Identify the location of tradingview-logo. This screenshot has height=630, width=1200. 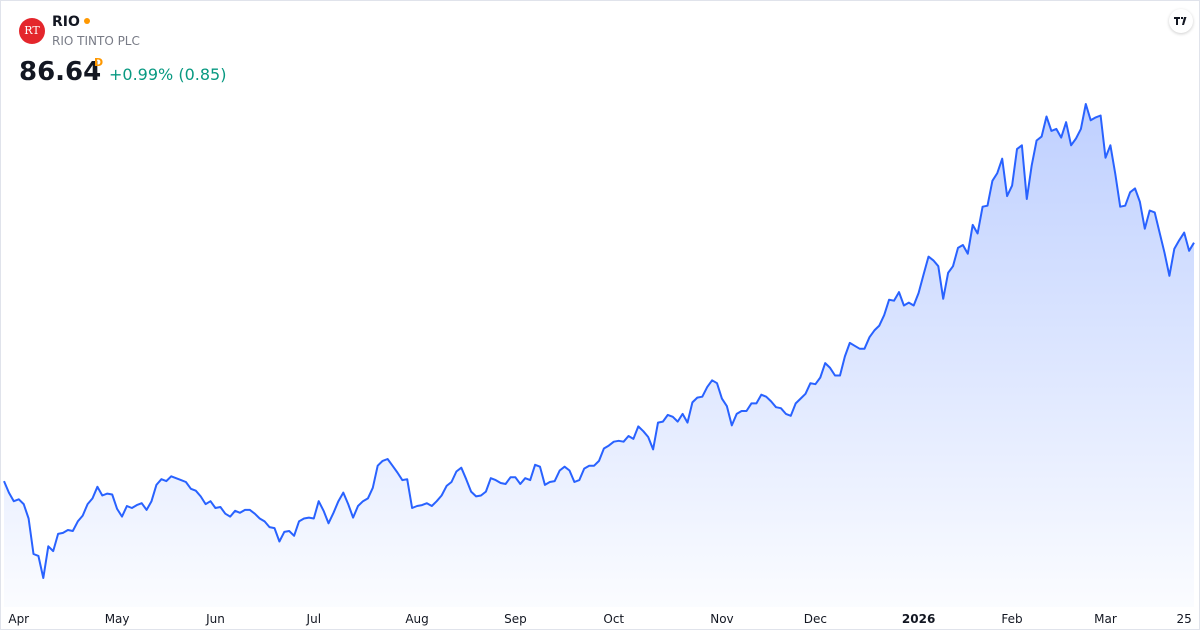
(1181, 21).